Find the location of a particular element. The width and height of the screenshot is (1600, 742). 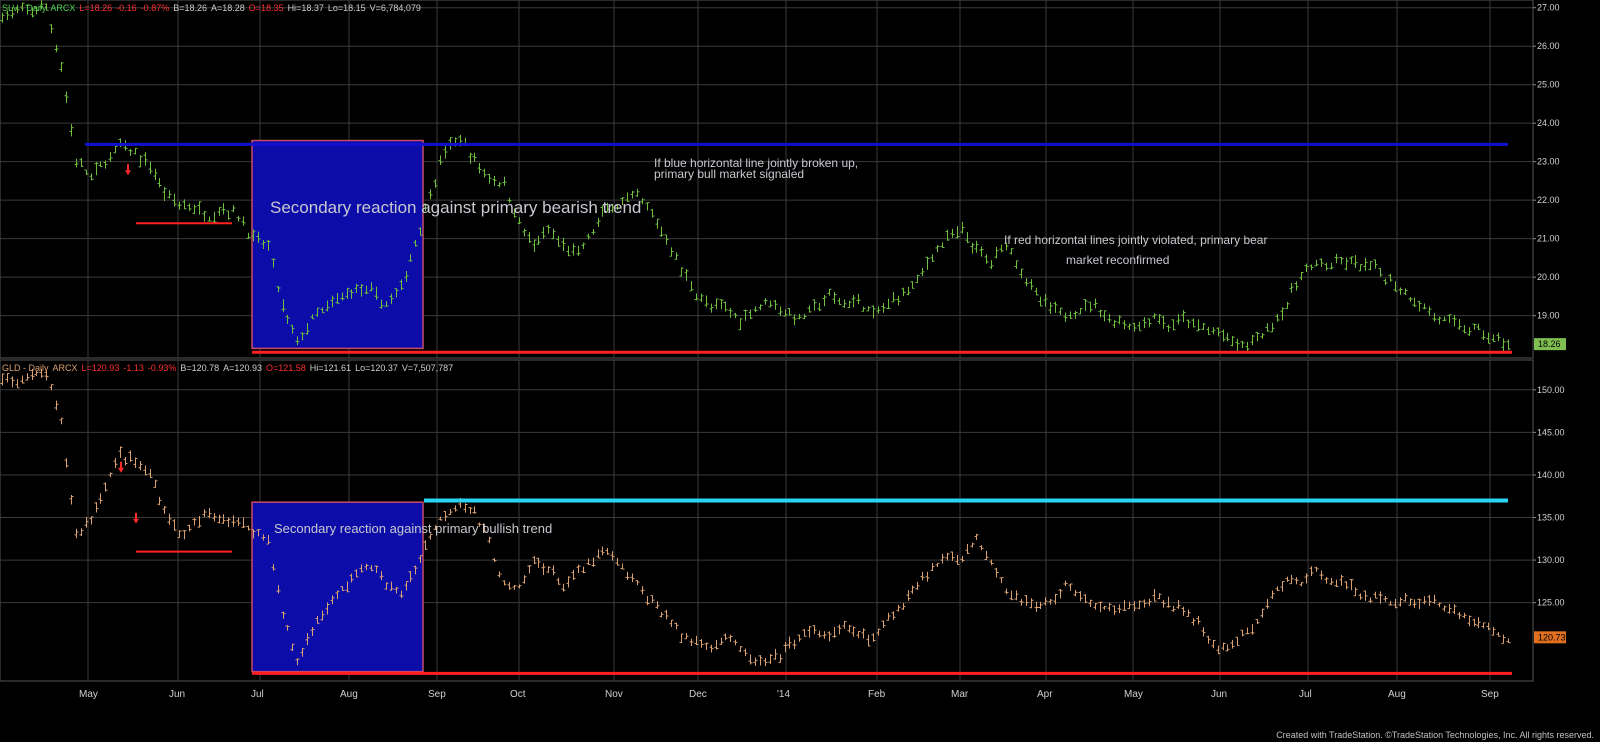

slv-ask: A=18.28 is located at coordinates (228, 8).